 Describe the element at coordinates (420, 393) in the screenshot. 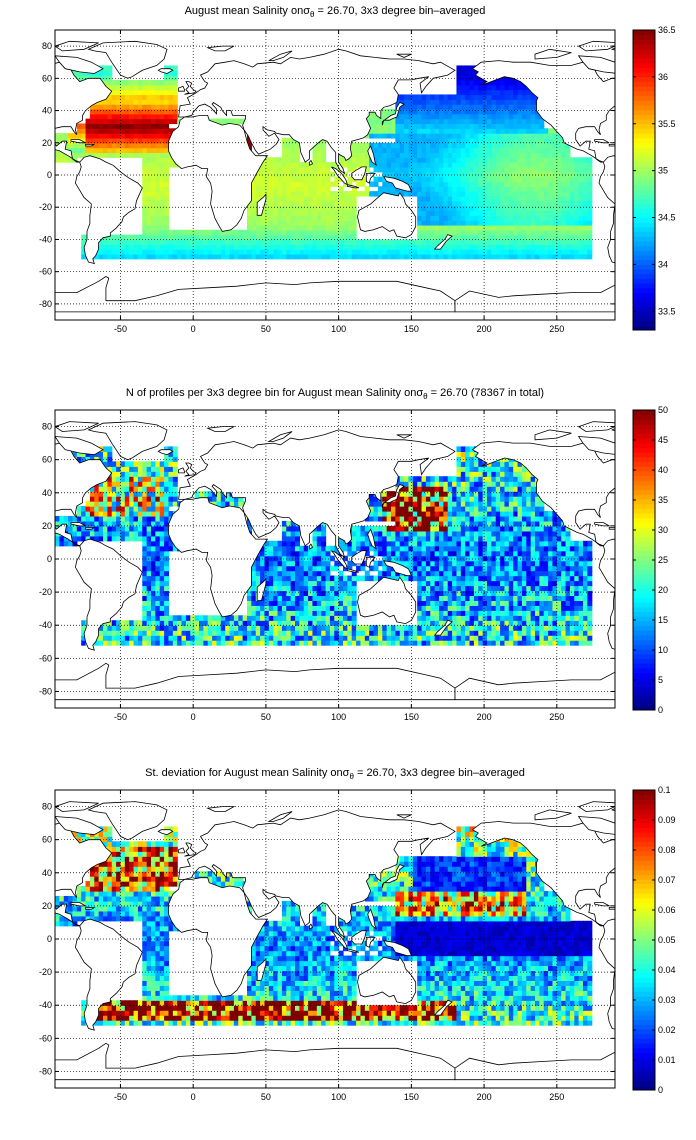

I see `title-sigma: σ` at that location.